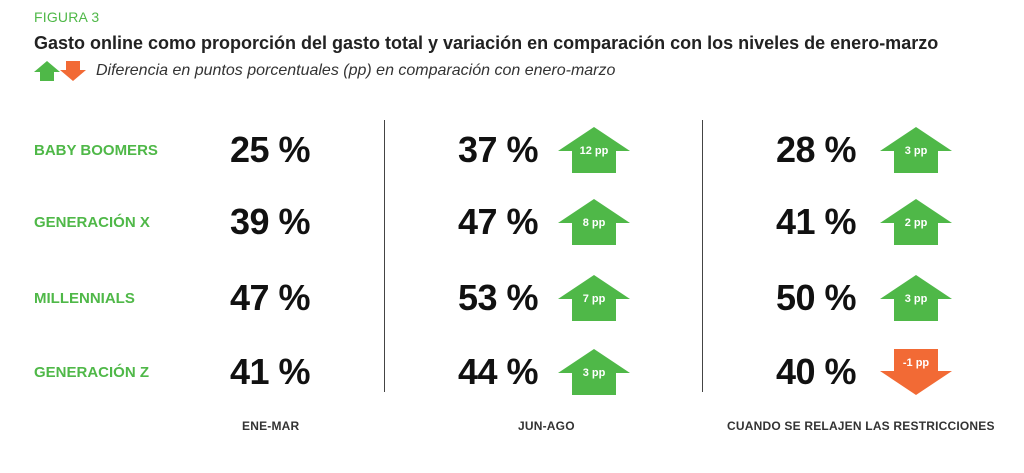 This screenshot has height=473, width=1024. I want to click on change-label: 7 pp, so click(594, 299).